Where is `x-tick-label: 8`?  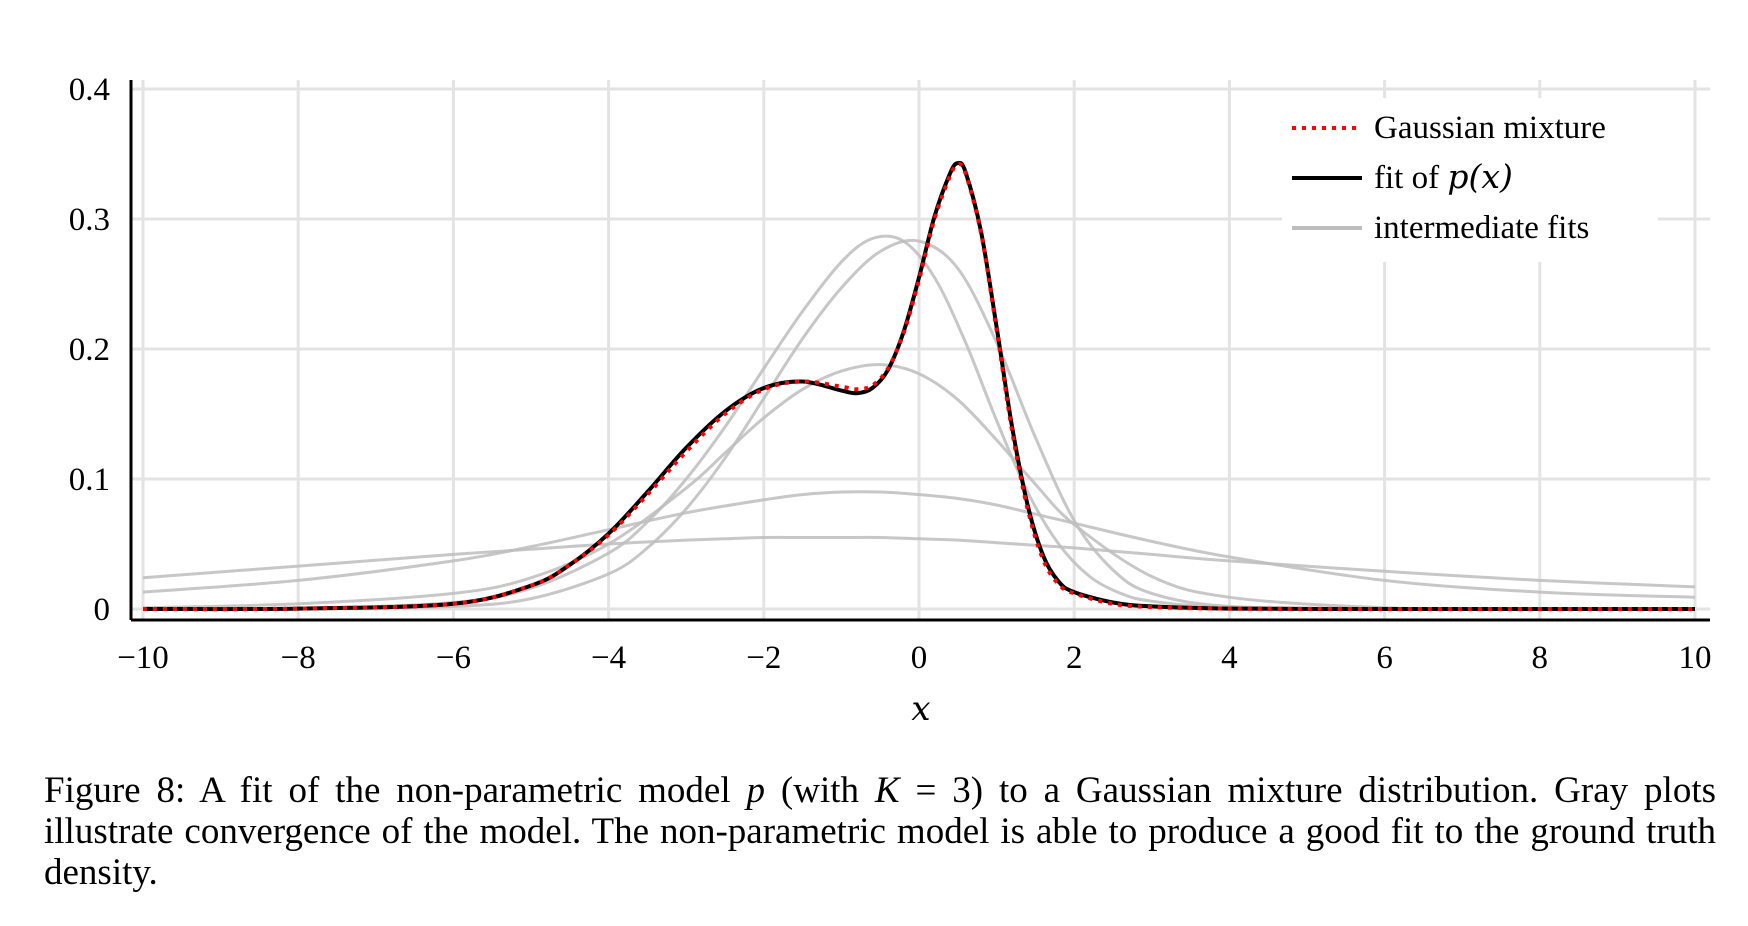 x-tick-label: 8 is located at coordinates (1540, 658).